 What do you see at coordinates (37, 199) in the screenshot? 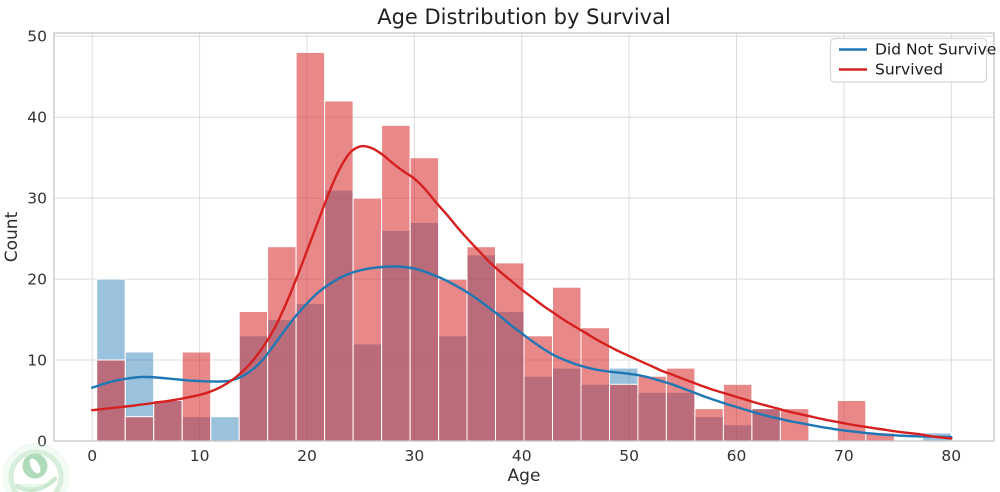
I see `y-tick-label: 30` at bounding box center [37, 199].